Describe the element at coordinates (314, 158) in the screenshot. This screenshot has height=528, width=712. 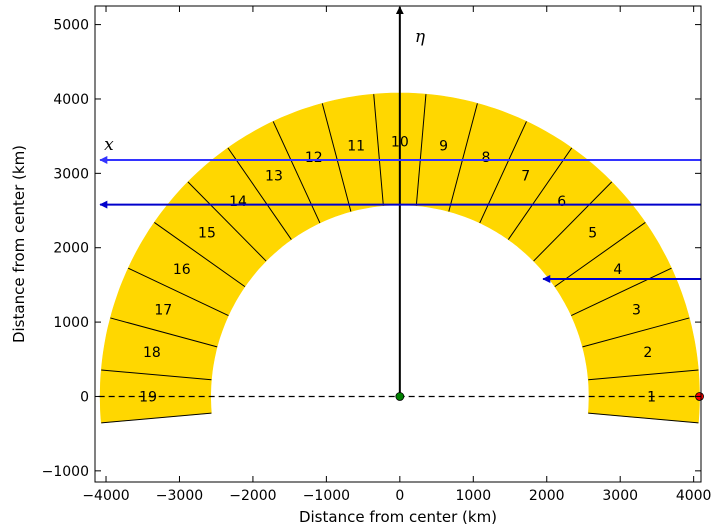
I see `segment-label: 12` at that location.